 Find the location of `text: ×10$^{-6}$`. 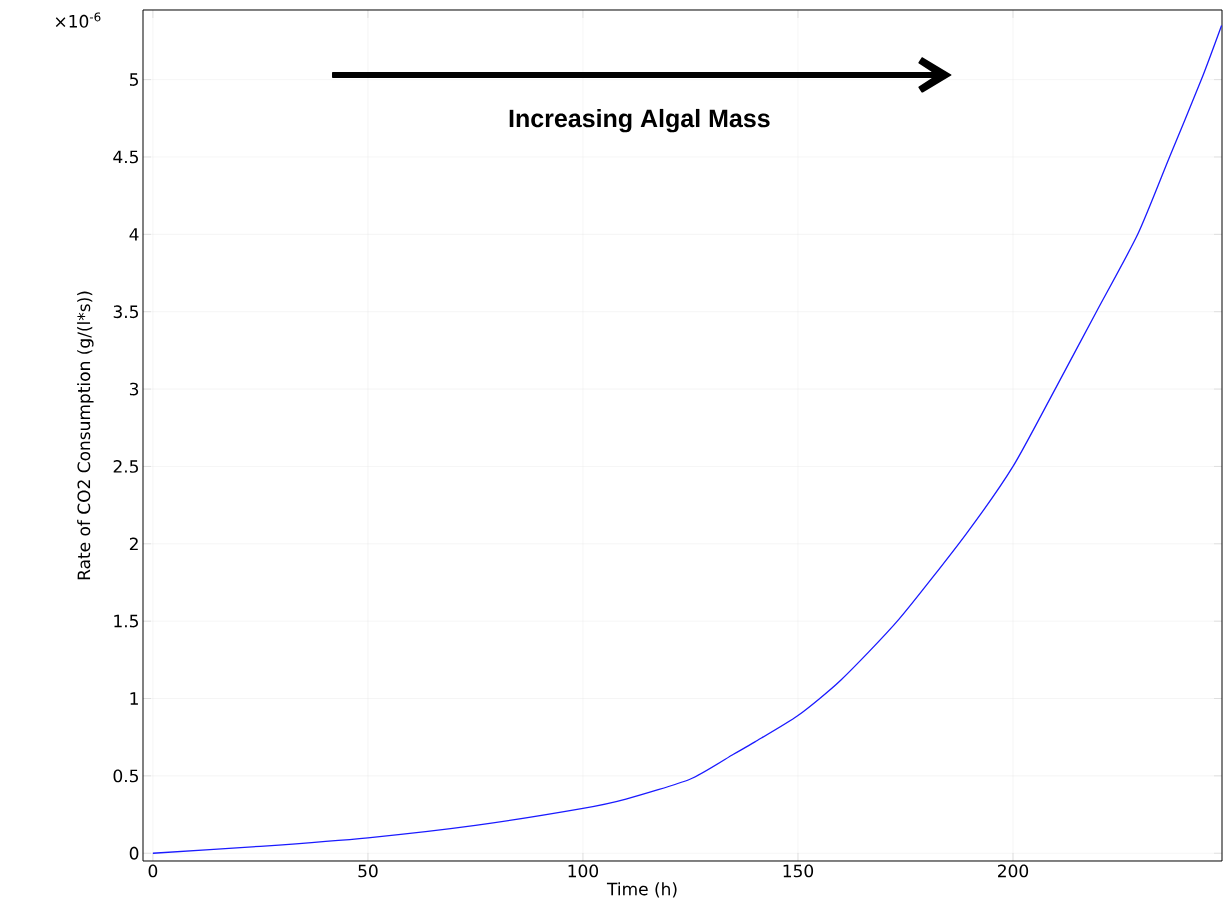

text: ×10$^{-6}$ is located at coordinates (78, 20).